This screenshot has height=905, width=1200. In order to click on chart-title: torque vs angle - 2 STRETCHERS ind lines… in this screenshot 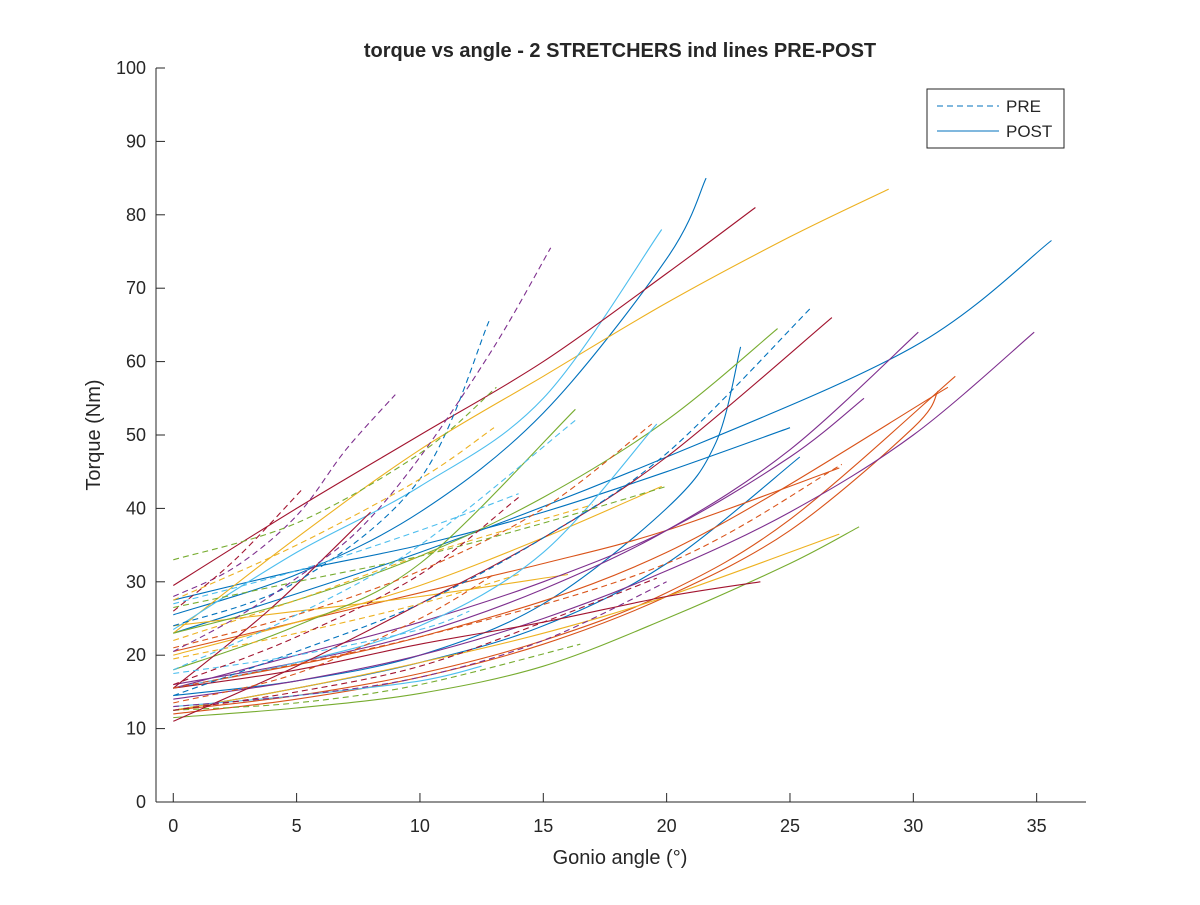, I will do `click(620, 51)`.